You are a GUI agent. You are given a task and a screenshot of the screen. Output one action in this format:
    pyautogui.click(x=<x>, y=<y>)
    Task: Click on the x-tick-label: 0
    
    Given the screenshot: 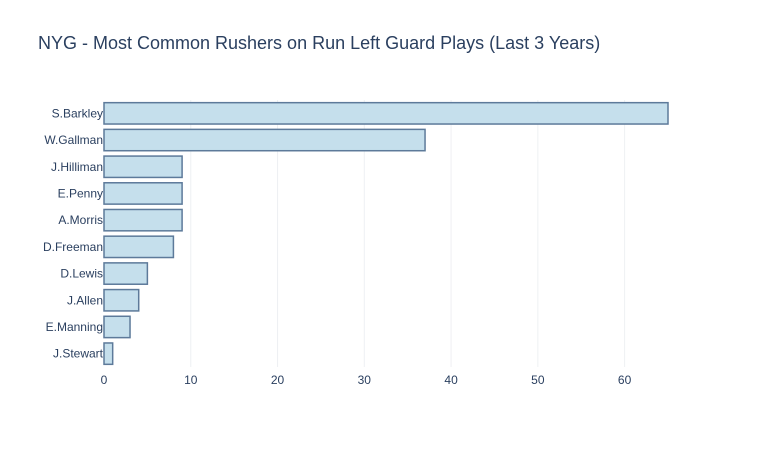 What is the action you would take?
    pyautogui.click(x=104, y=380)
    